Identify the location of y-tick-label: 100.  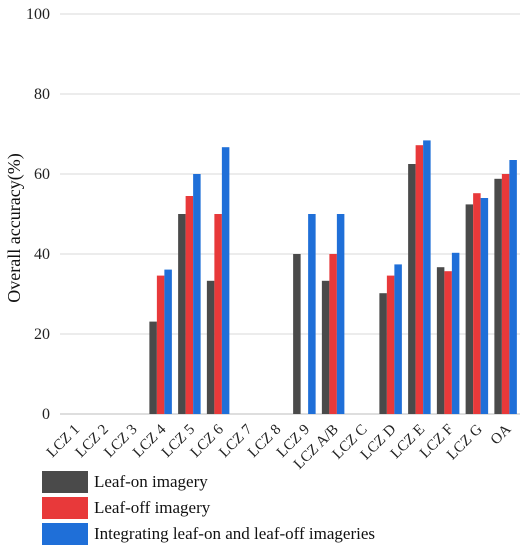
(38, 14).